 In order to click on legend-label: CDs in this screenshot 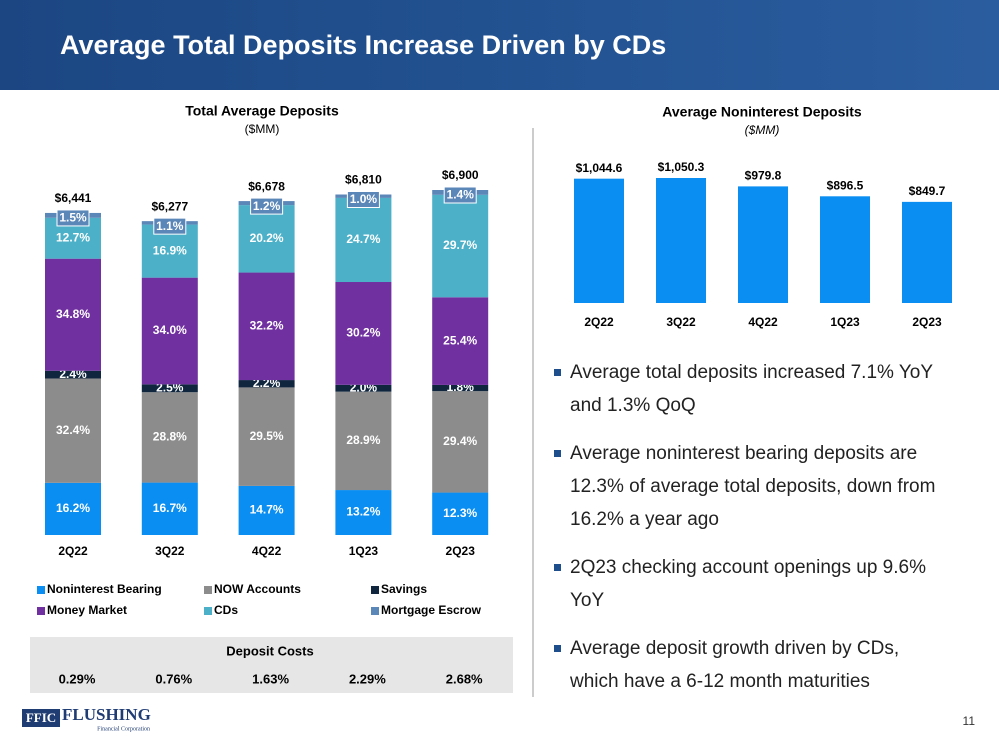, I will do `click(226, 610)`.